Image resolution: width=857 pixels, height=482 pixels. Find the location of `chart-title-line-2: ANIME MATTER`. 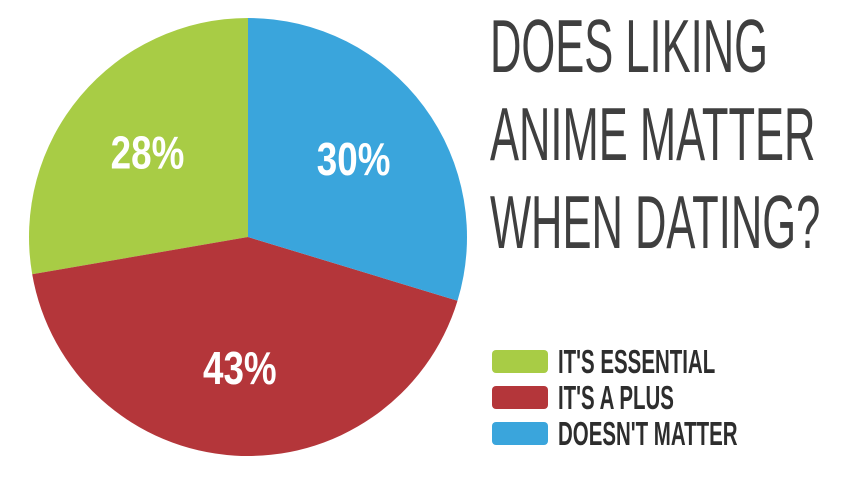

chart-title-line-2: ANIME MATTER is located at coordinates (653, 134).